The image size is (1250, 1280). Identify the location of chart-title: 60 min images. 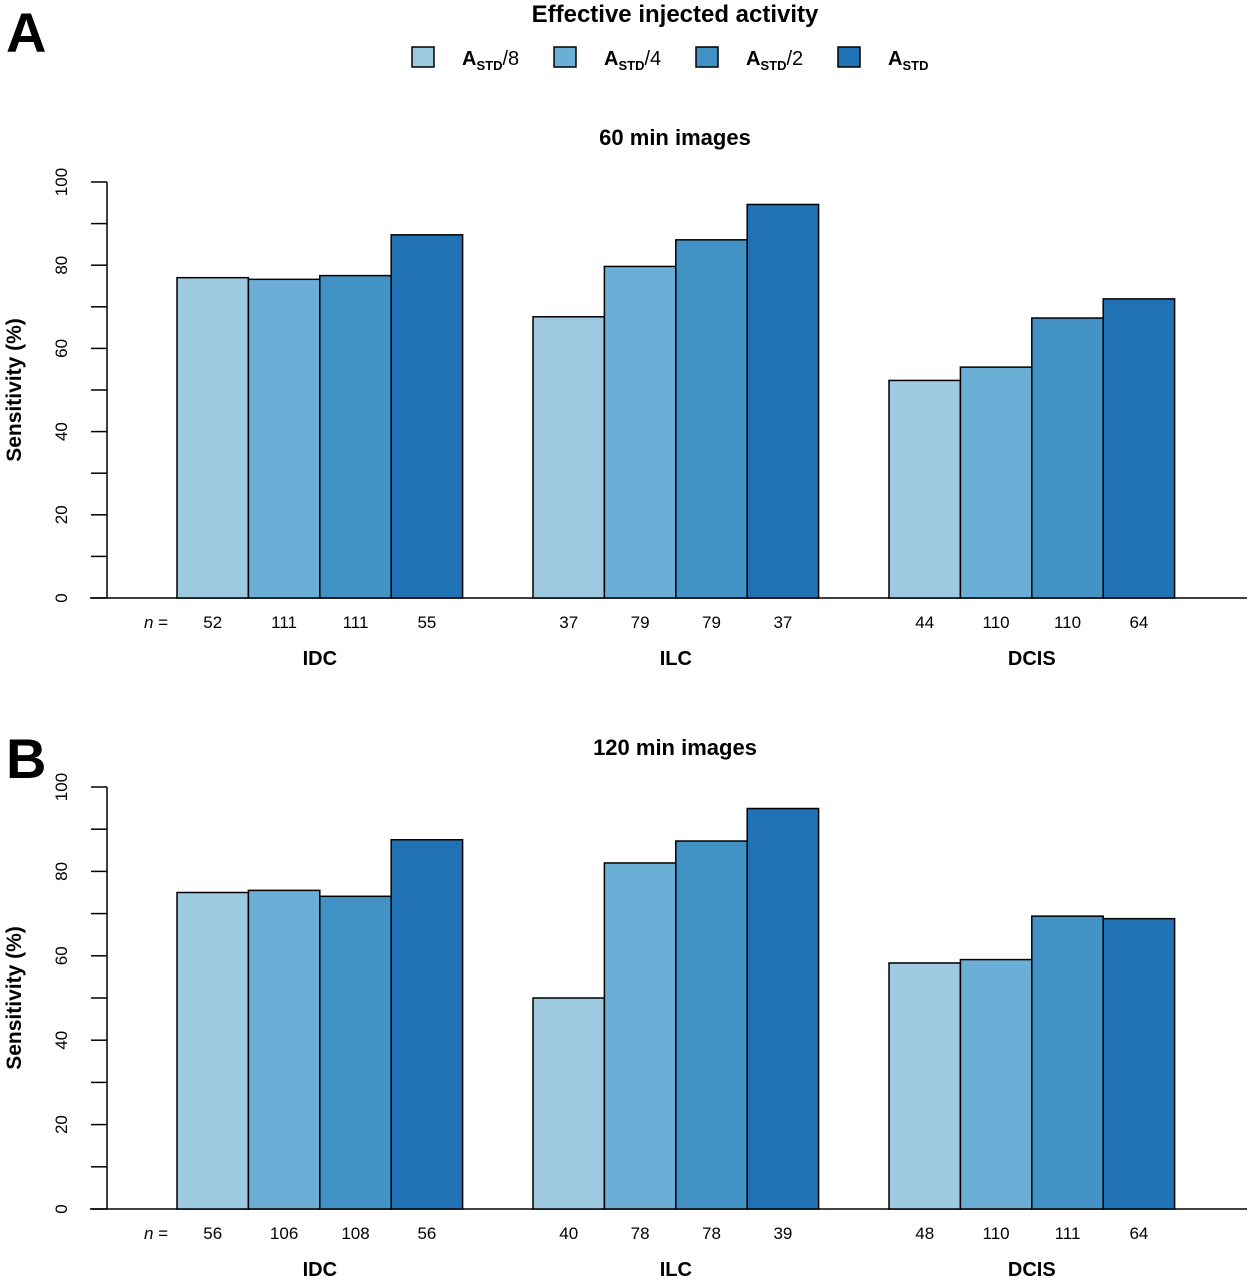
(675, 137).